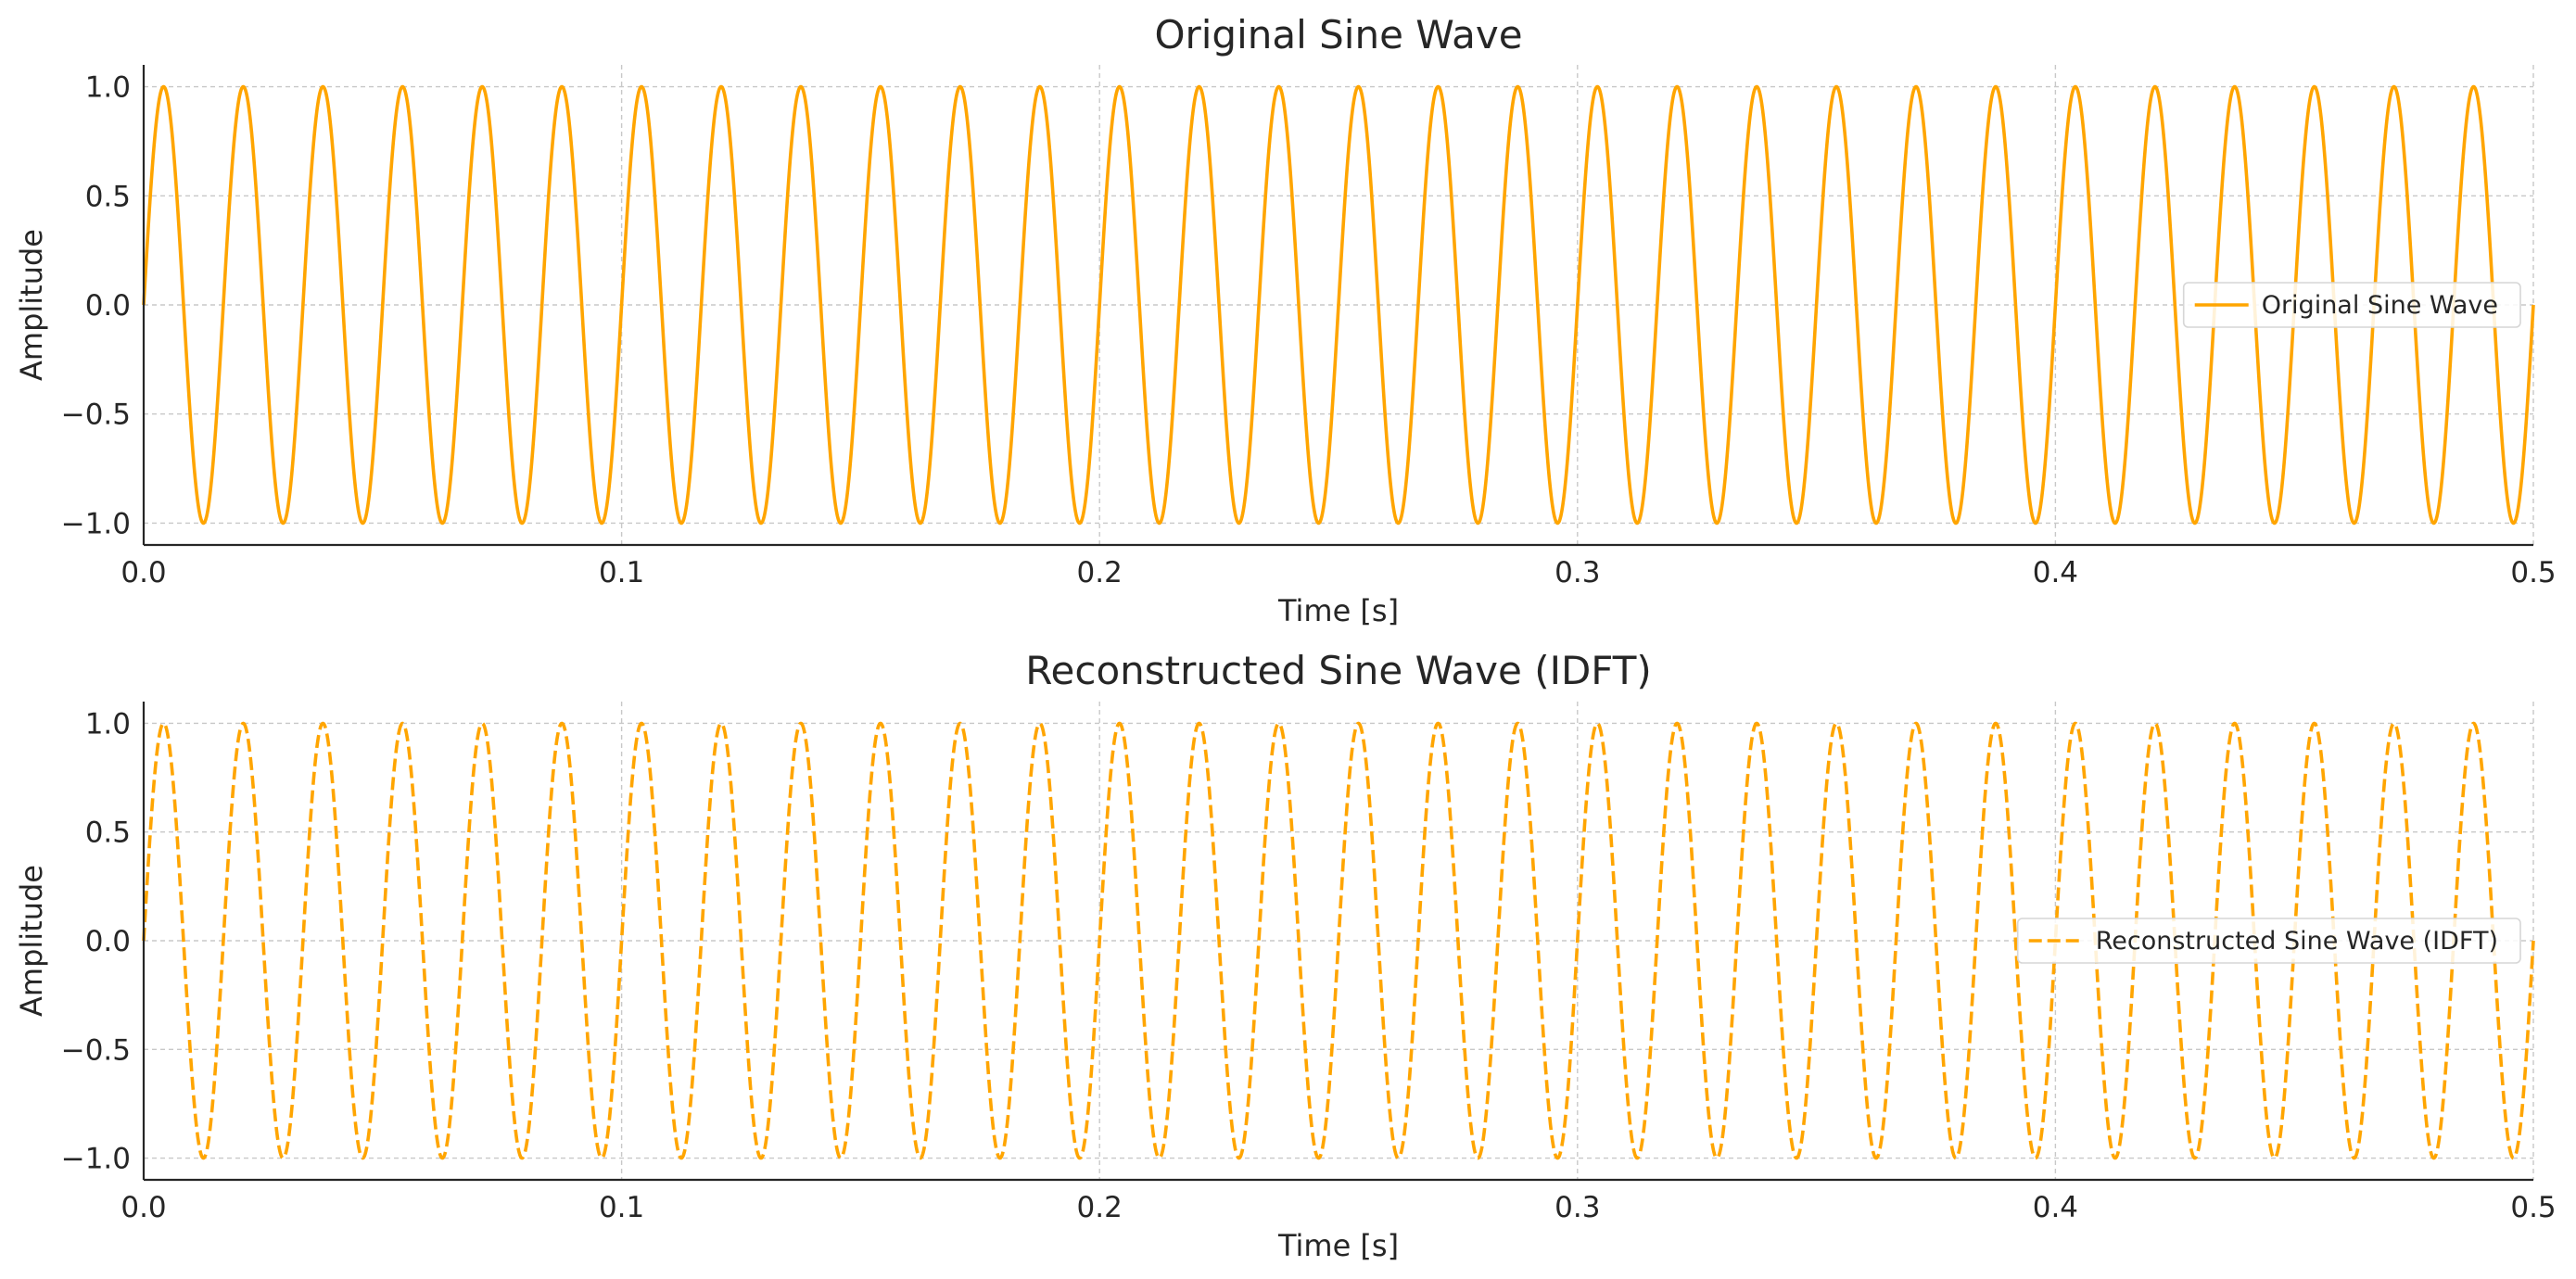  I want to click on legend: Original Sine Wave, so click(2351, 305).